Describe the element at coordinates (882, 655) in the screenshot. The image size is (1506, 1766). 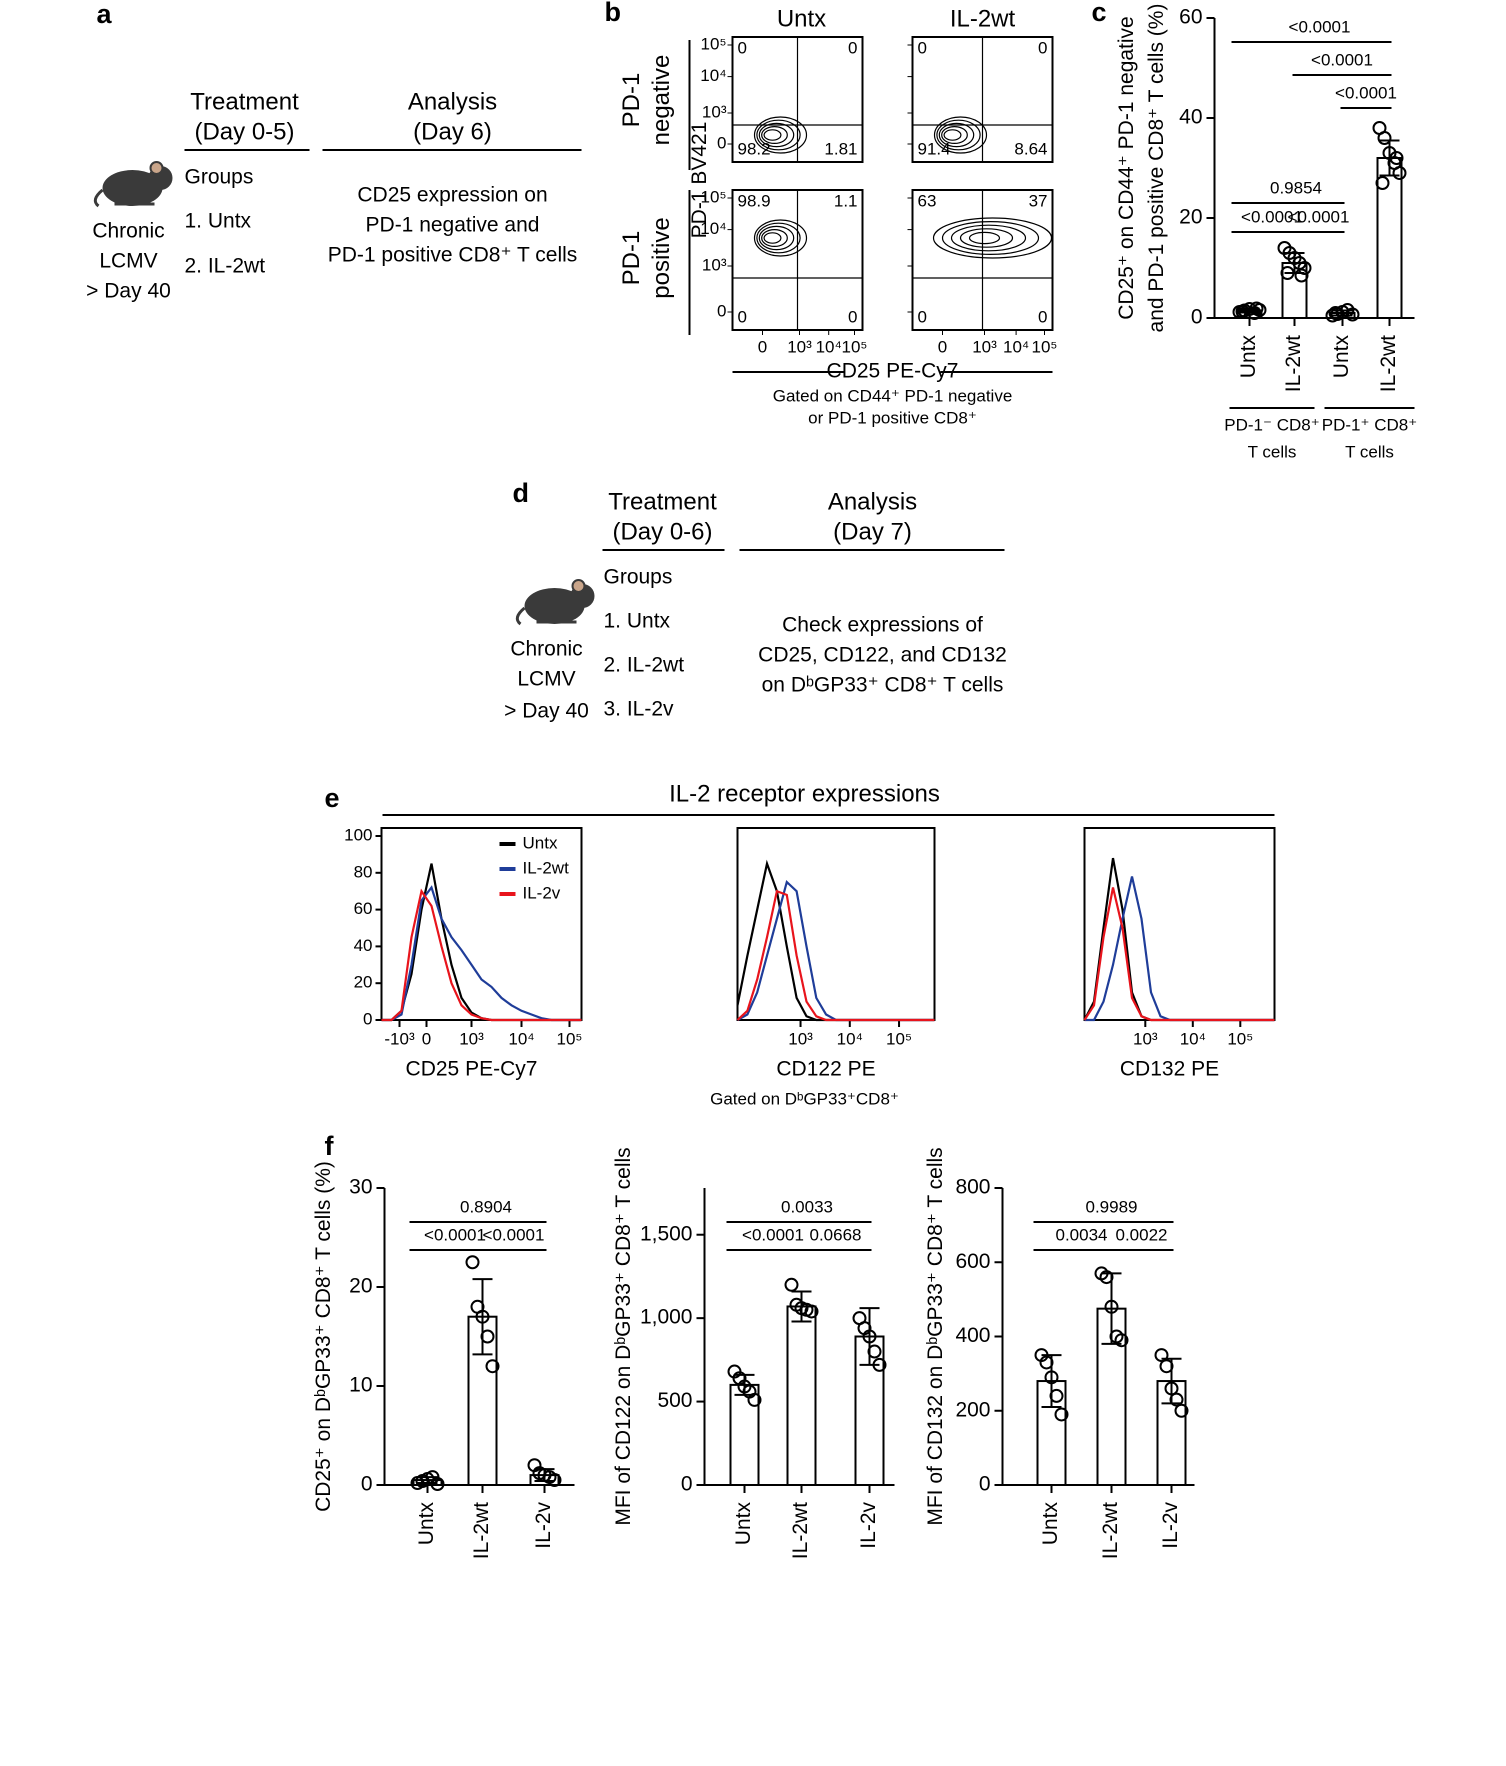
I see `analysis-text: CD25, CD122, and CD132` at that location.